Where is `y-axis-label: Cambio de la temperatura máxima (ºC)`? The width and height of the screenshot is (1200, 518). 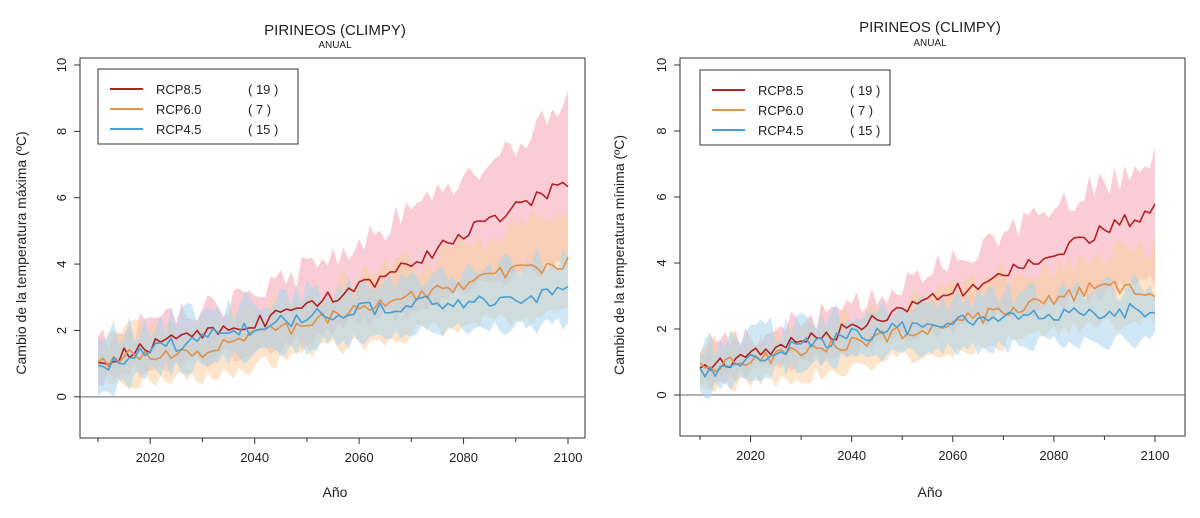 y-axis-label: Cambio de la temperatura máxima (ºC) is located at coordinates (21, 252).